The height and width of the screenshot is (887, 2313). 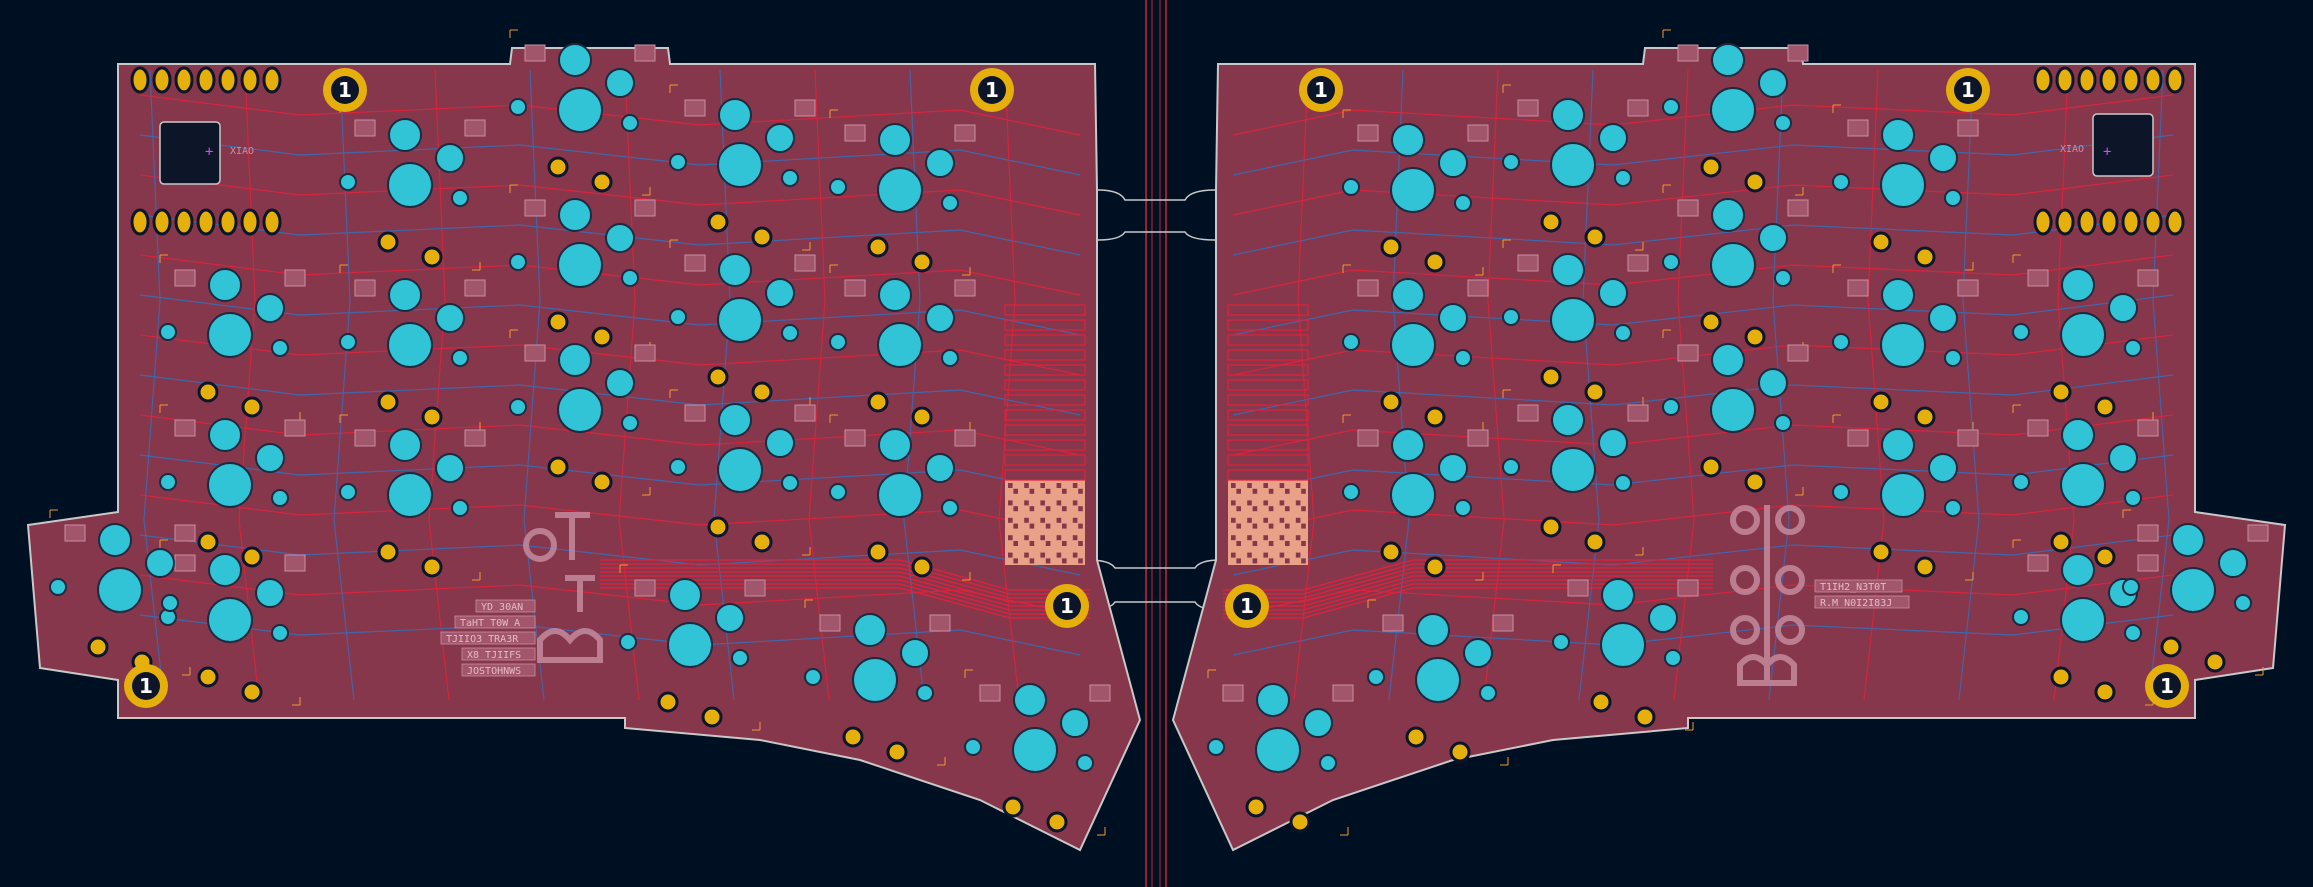 I want to click on signature-line: JOSTOHNWS, so click(x=494, y=671).